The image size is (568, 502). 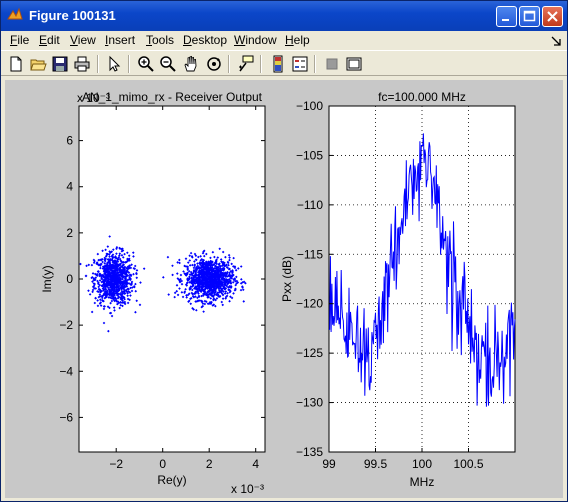 What do you see at coordinates (309, 403) in the screenshot?
I see `psd-y-tick-label: −130` at bounding box center [309, 403].